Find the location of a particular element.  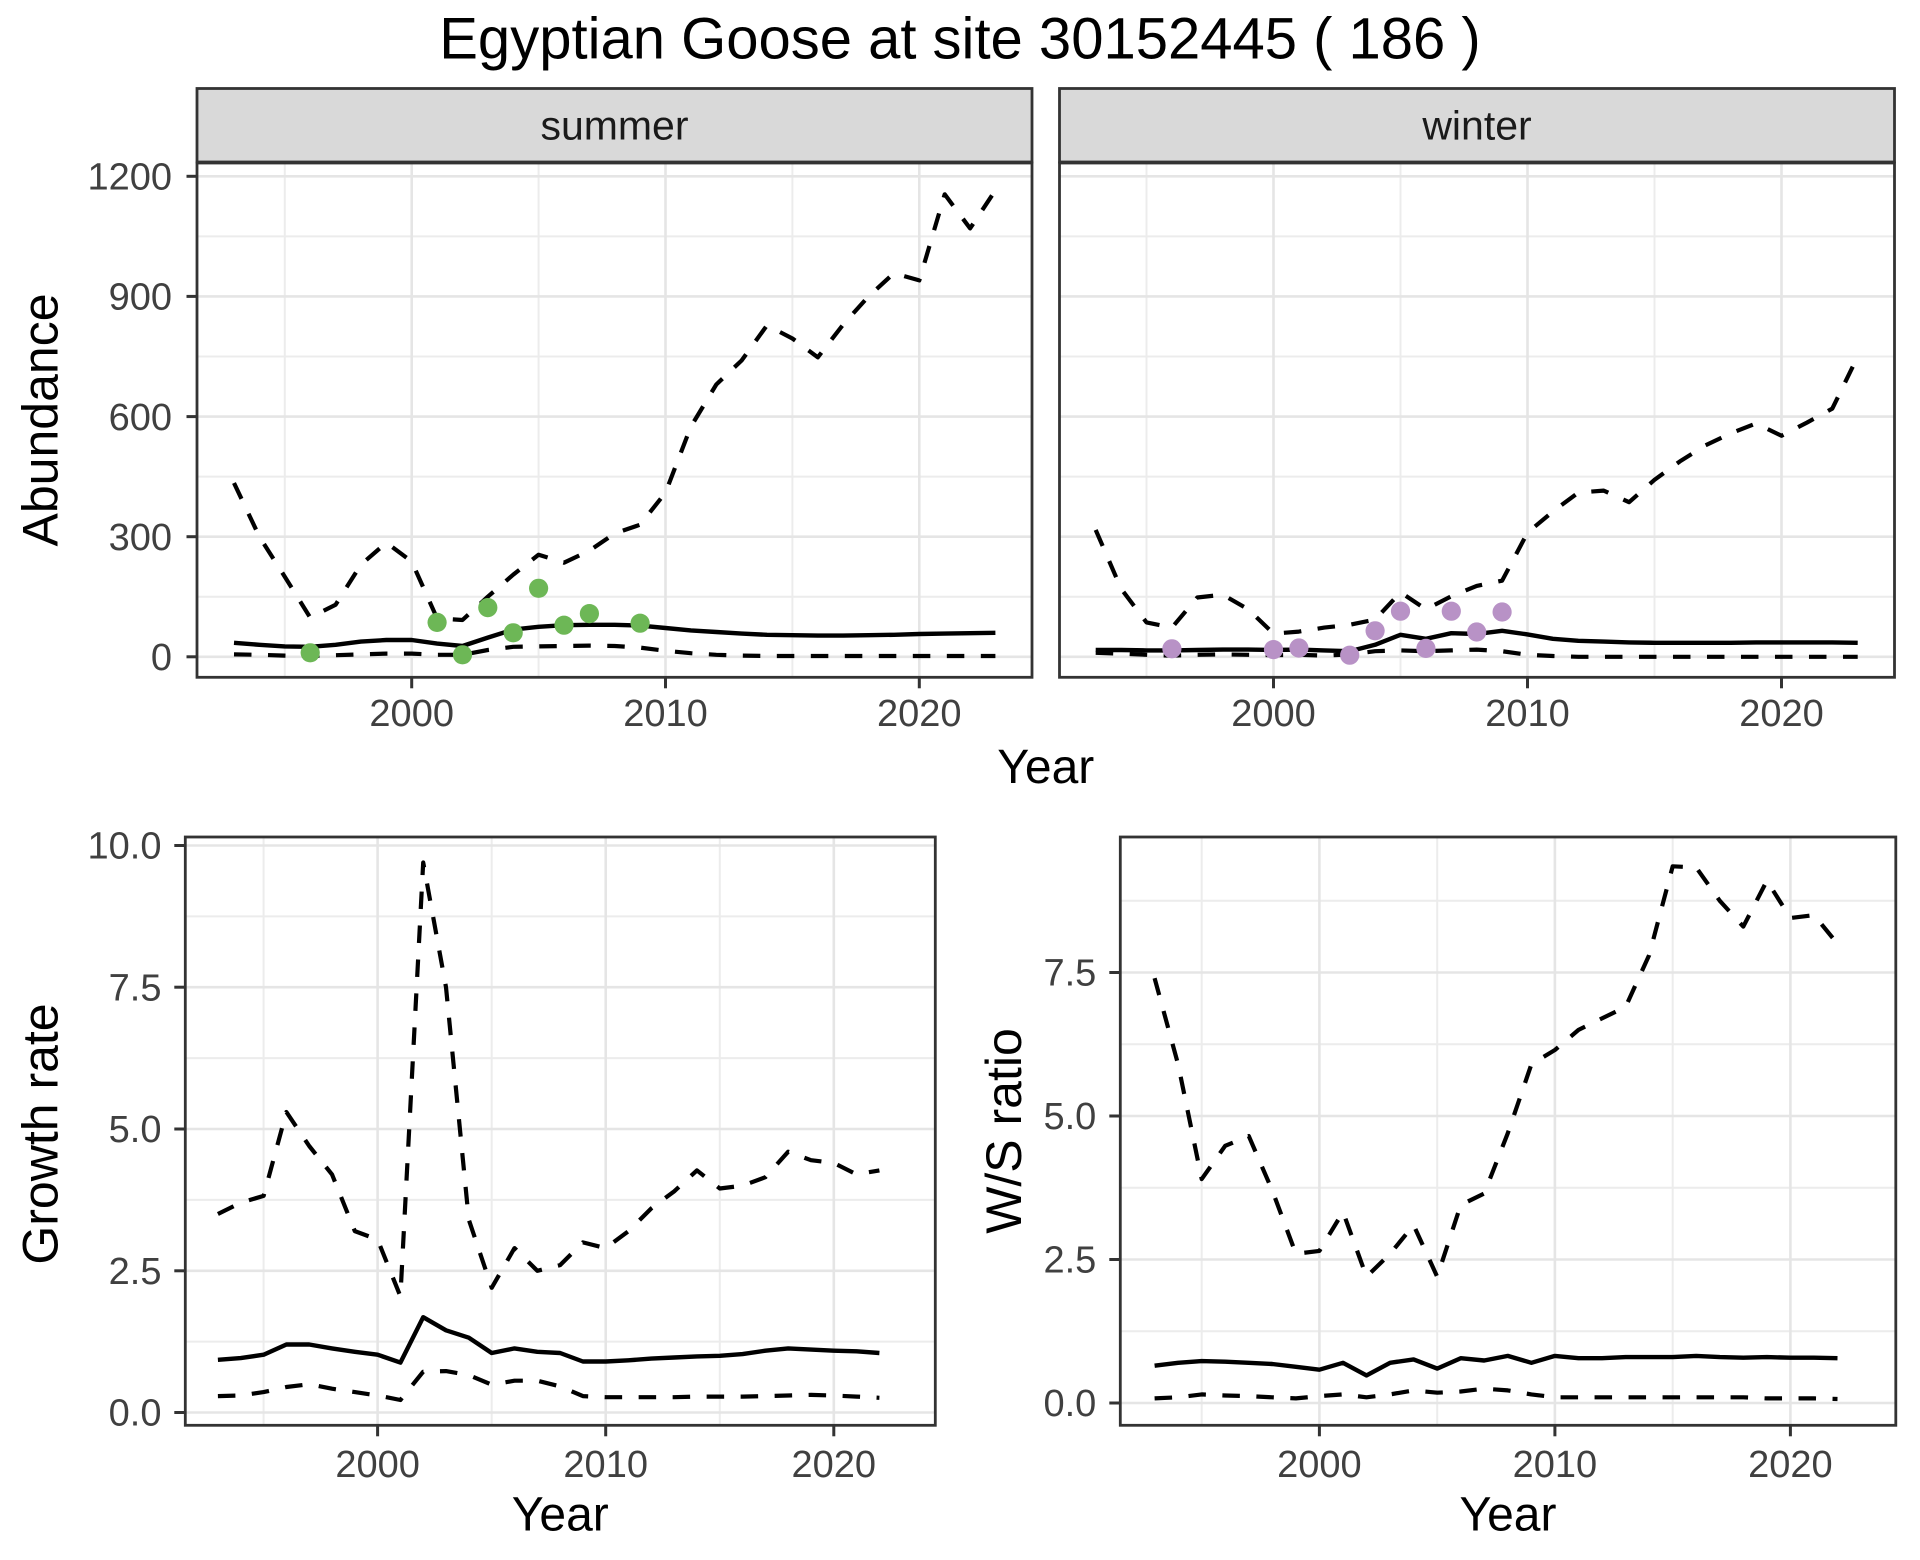

svg-text: 0 is located at coordinates (161, 658).